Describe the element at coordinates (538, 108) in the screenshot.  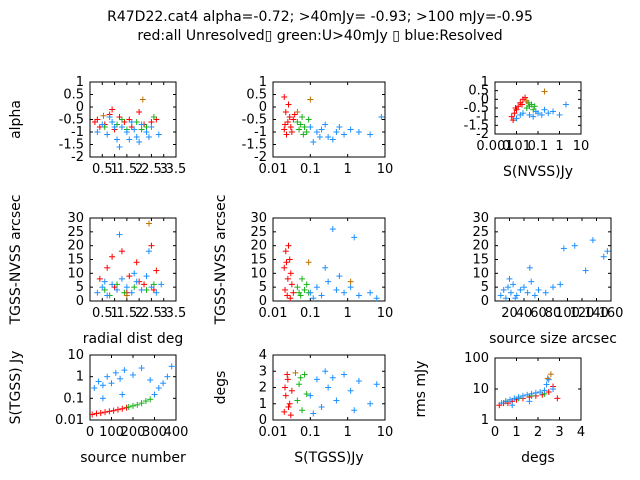
I see `panel-3-frame` at that location.